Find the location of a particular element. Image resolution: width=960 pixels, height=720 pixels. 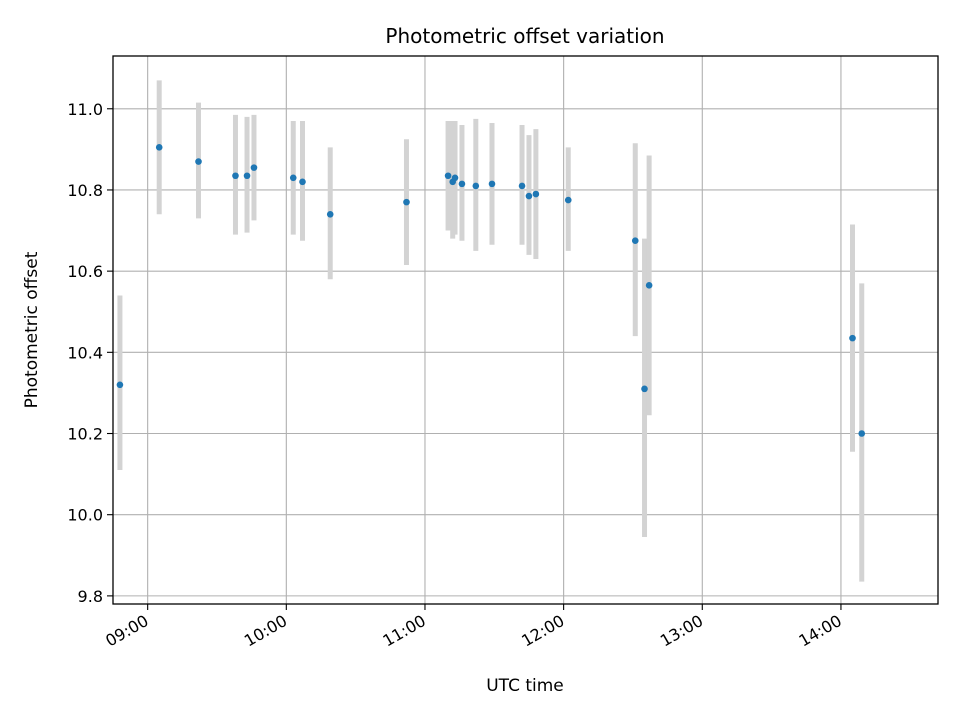

y-tick-label: 10.4 is located at coordinates (85, 352).